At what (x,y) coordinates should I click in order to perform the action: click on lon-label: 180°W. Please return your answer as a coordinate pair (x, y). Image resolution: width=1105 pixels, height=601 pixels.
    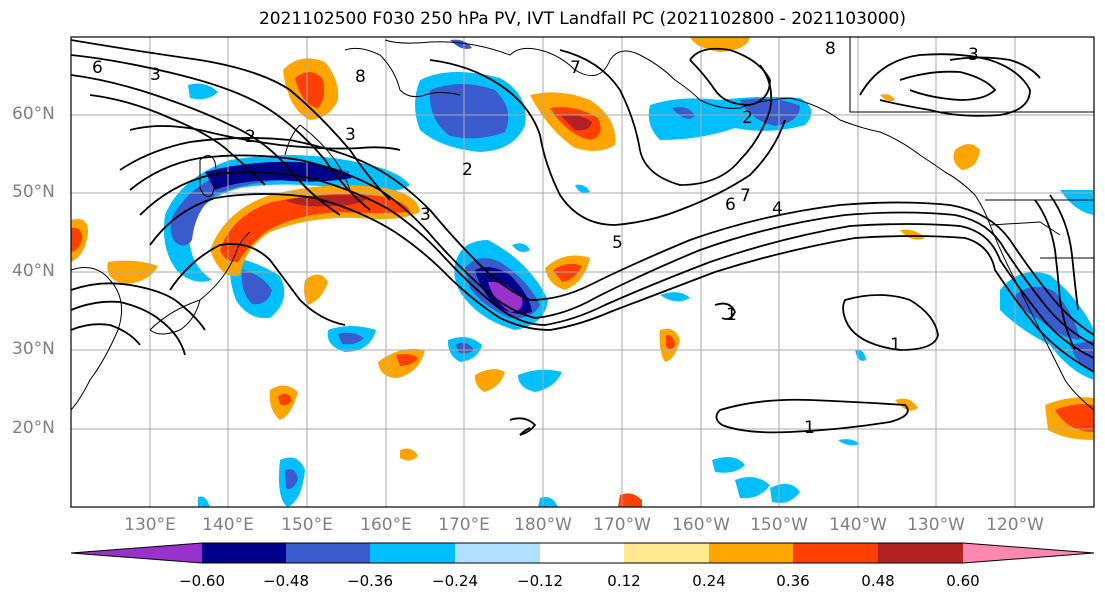
    Looking at the image, I should click on (543, 525).